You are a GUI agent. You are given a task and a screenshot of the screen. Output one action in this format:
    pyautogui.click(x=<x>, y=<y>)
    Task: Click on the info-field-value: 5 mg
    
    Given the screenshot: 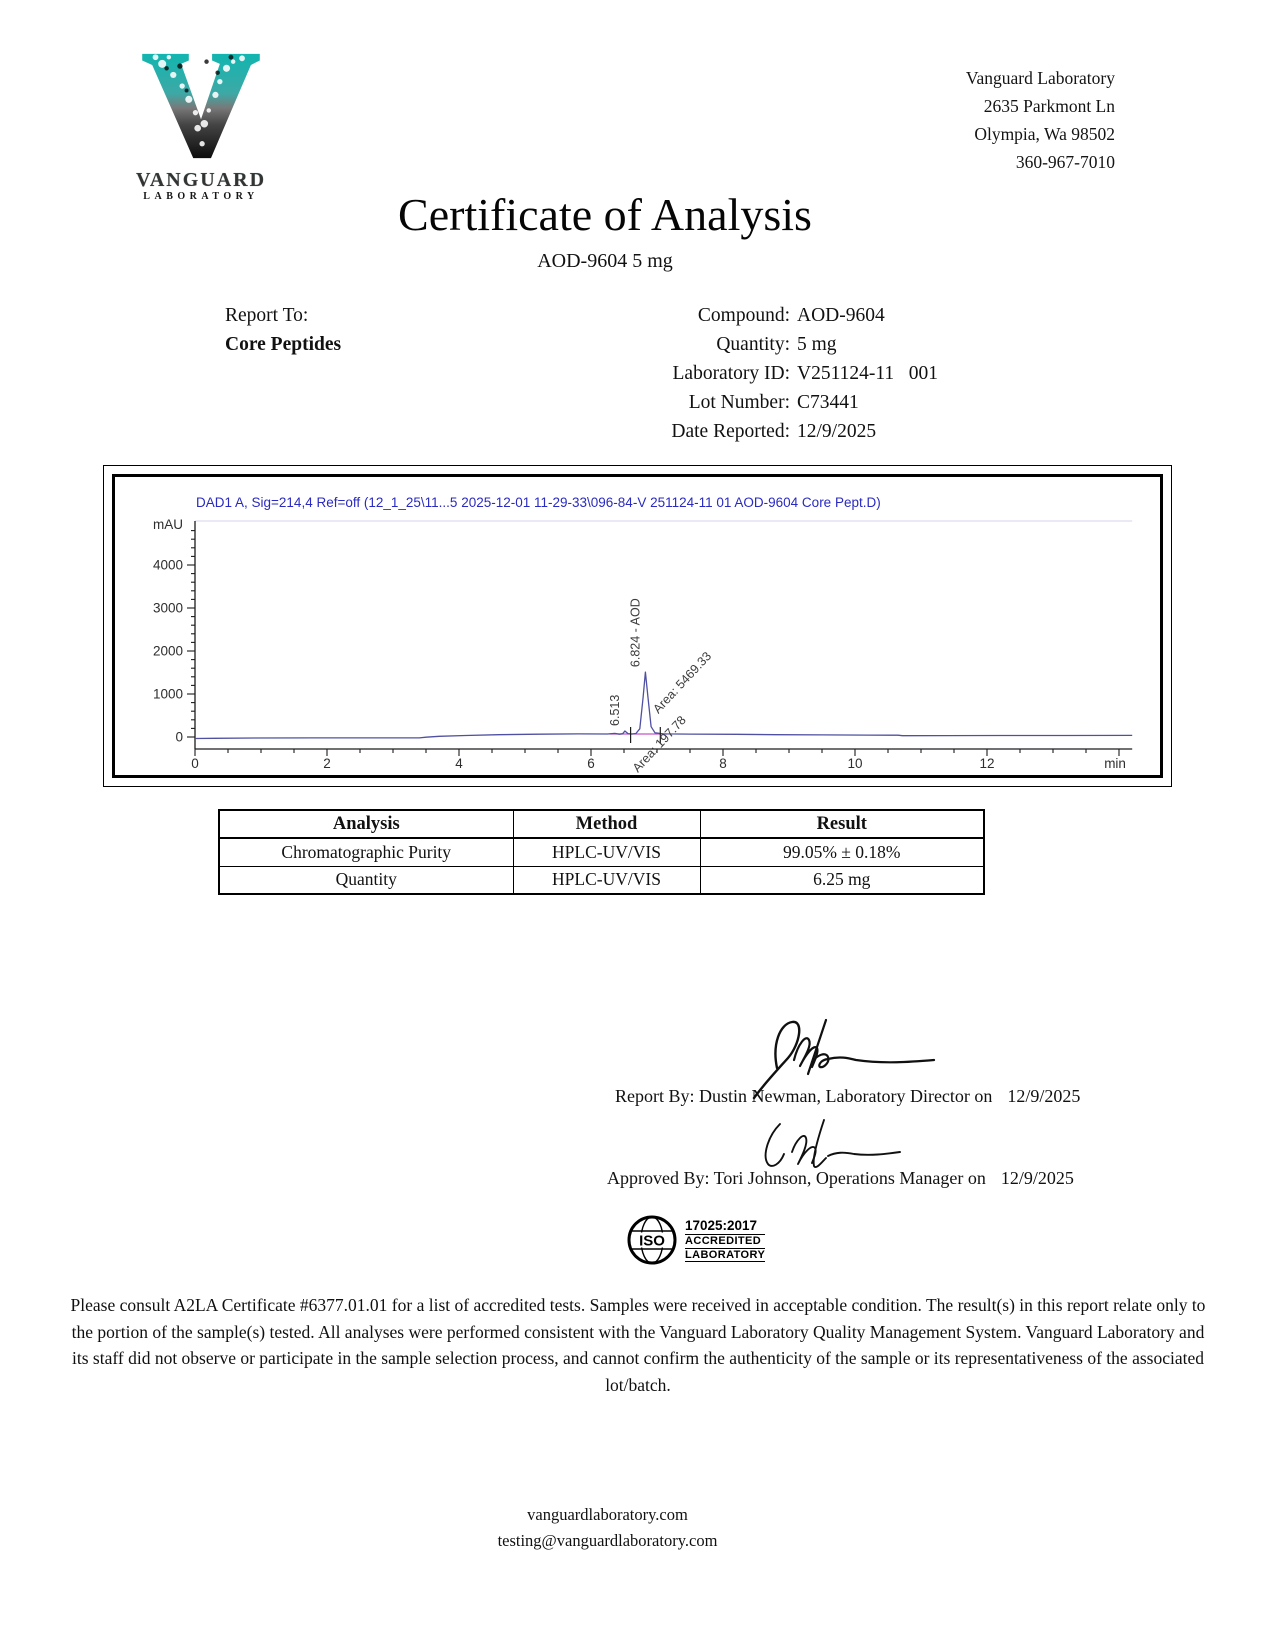 What is the action you would take?
    pyautogui.click(x=817, y=344)
    